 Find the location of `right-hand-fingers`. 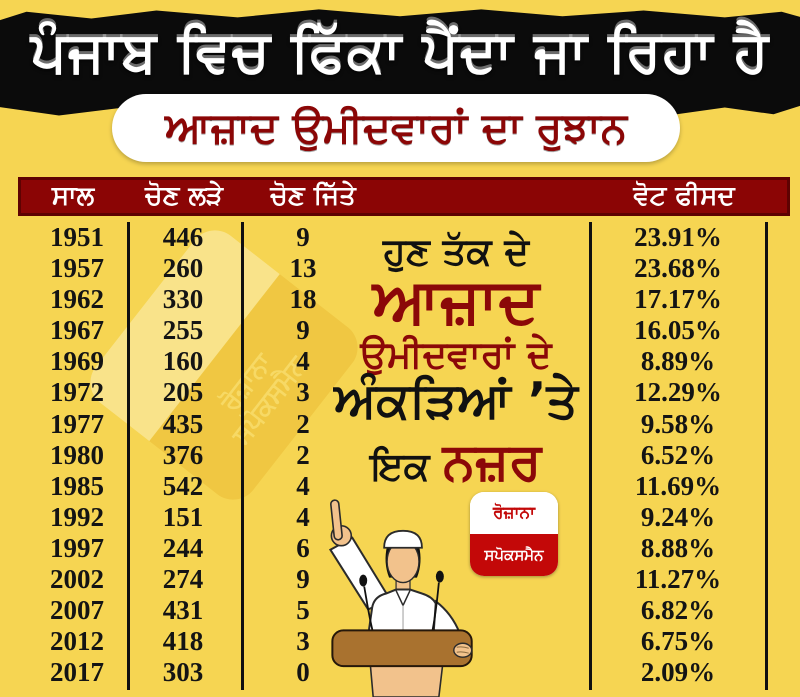

right-hand-fingers is located at coordinates (462, 650).